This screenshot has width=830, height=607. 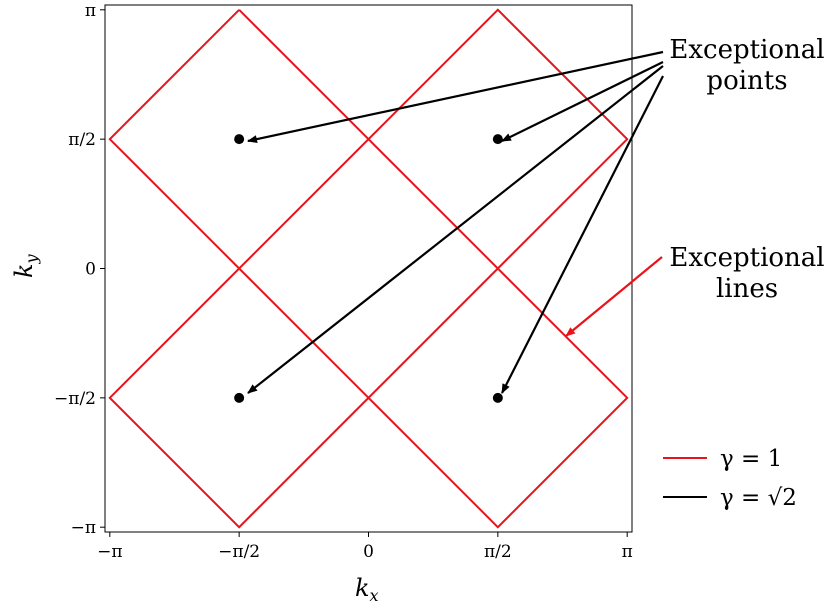 I want to click on x-tick-label-0: −π, so click(x=109, y=552).